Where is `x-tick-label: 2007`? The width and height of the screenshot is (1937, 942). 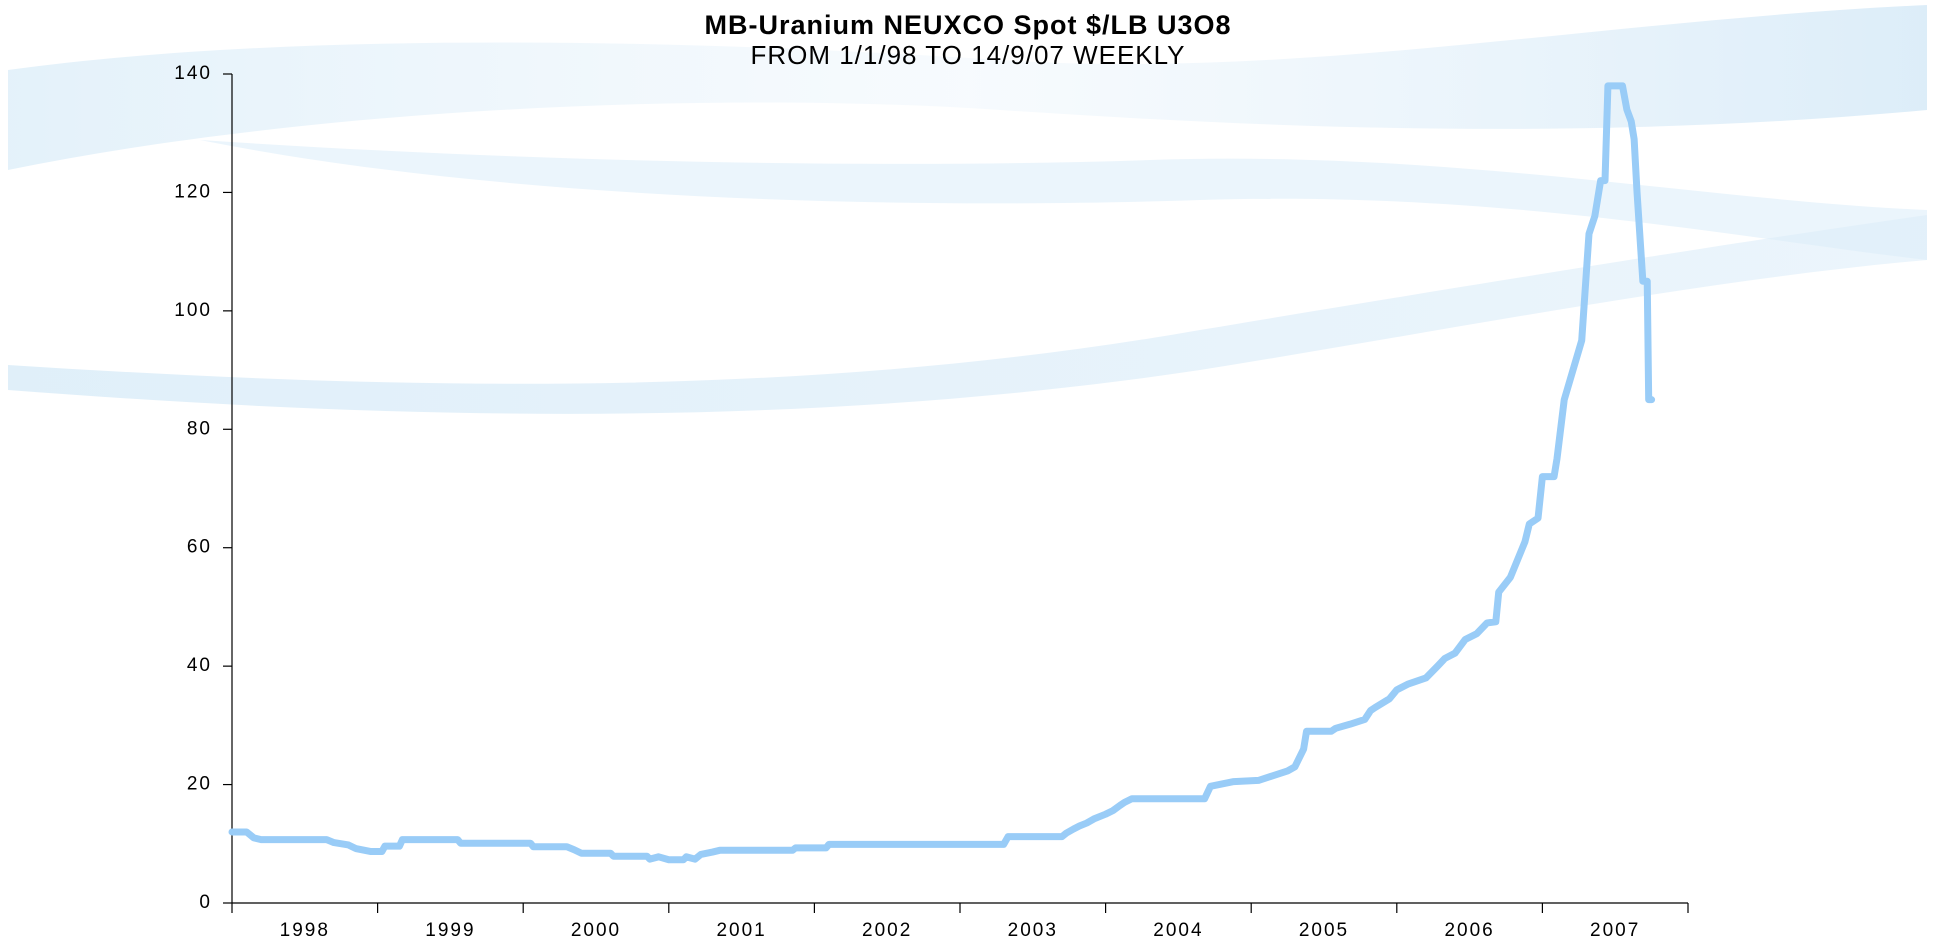 x-tick-label: 2007 is located at coordinates (1615, 930).